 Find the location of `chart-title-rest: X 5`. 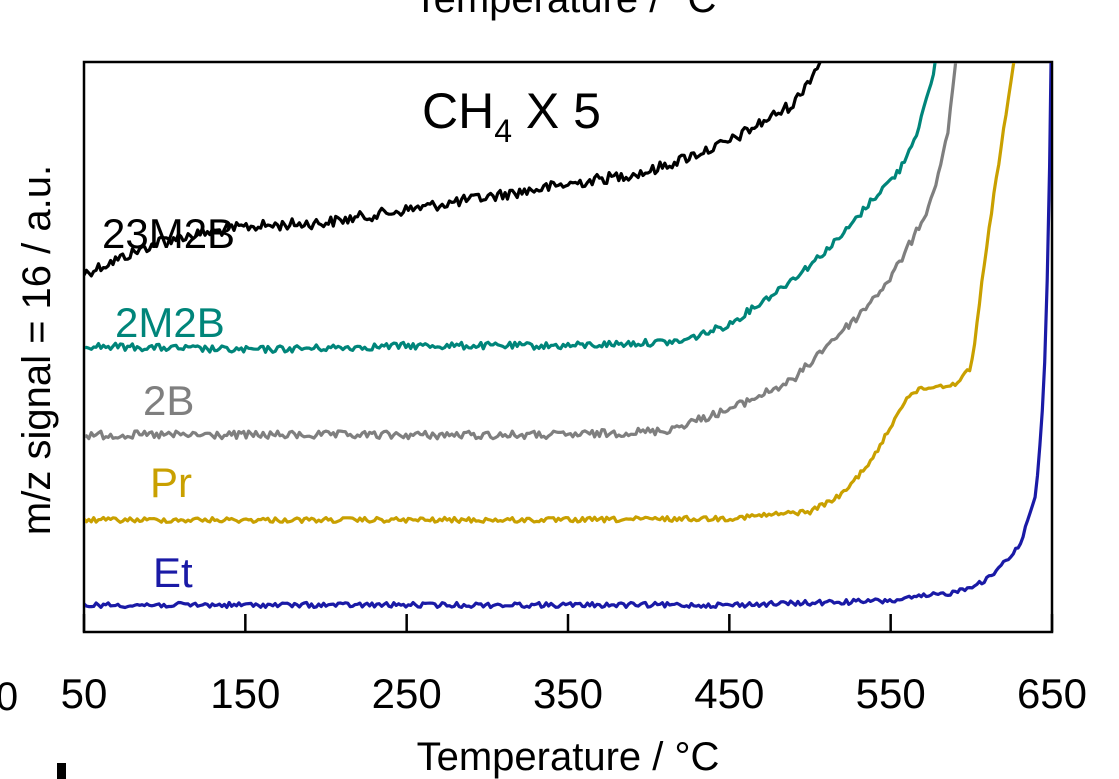

chart-title-rest: X 5 is located at coordinates (556, 111).